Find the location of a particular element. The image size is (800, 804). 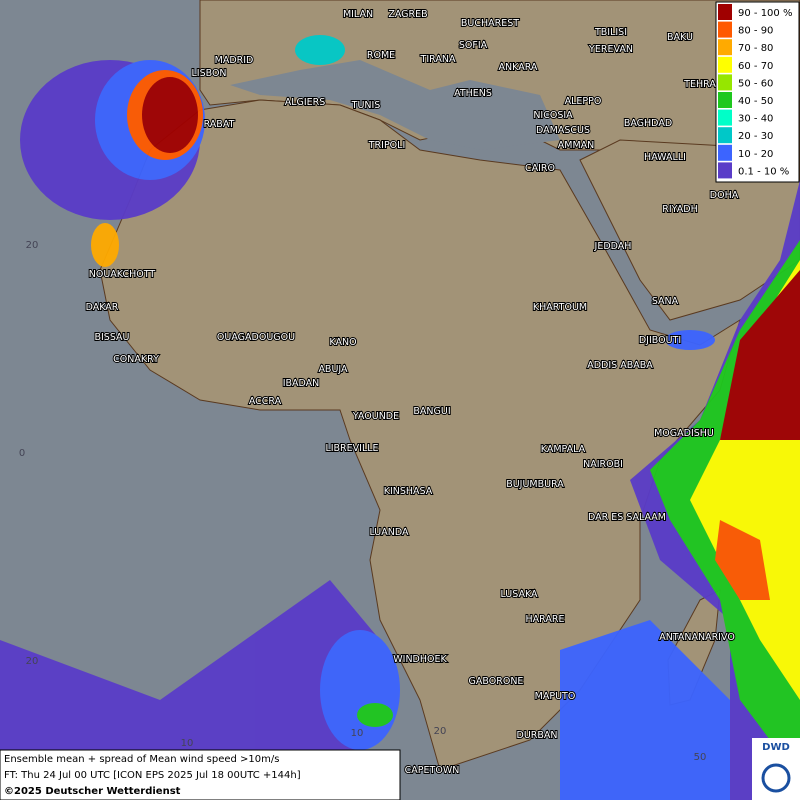

city-label: ZAGREB is located at coordinates (407, 14).